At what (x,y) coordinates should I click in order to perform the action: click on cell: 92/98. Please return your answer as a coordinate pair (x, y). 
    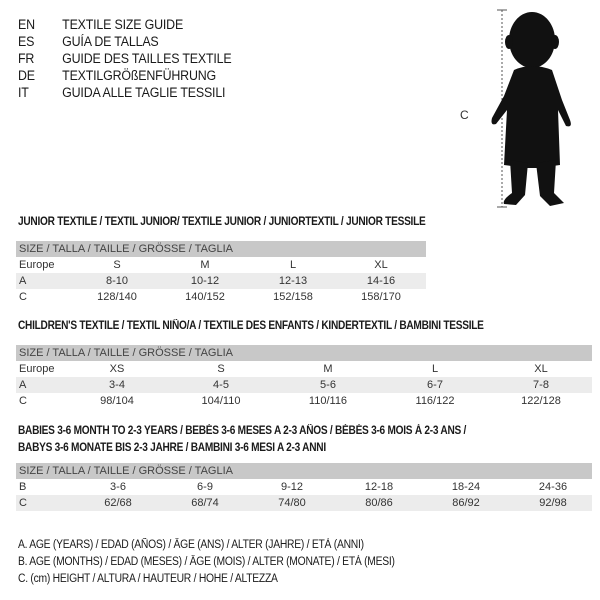
    Looking at the image, I should click on (553, 503).